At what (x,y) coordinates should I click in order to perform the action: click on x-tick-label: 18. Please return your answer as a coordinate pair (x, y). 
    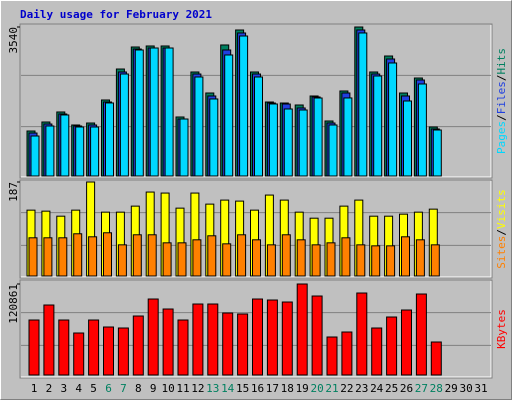
    Looking at the image, I should click on (287, 388).